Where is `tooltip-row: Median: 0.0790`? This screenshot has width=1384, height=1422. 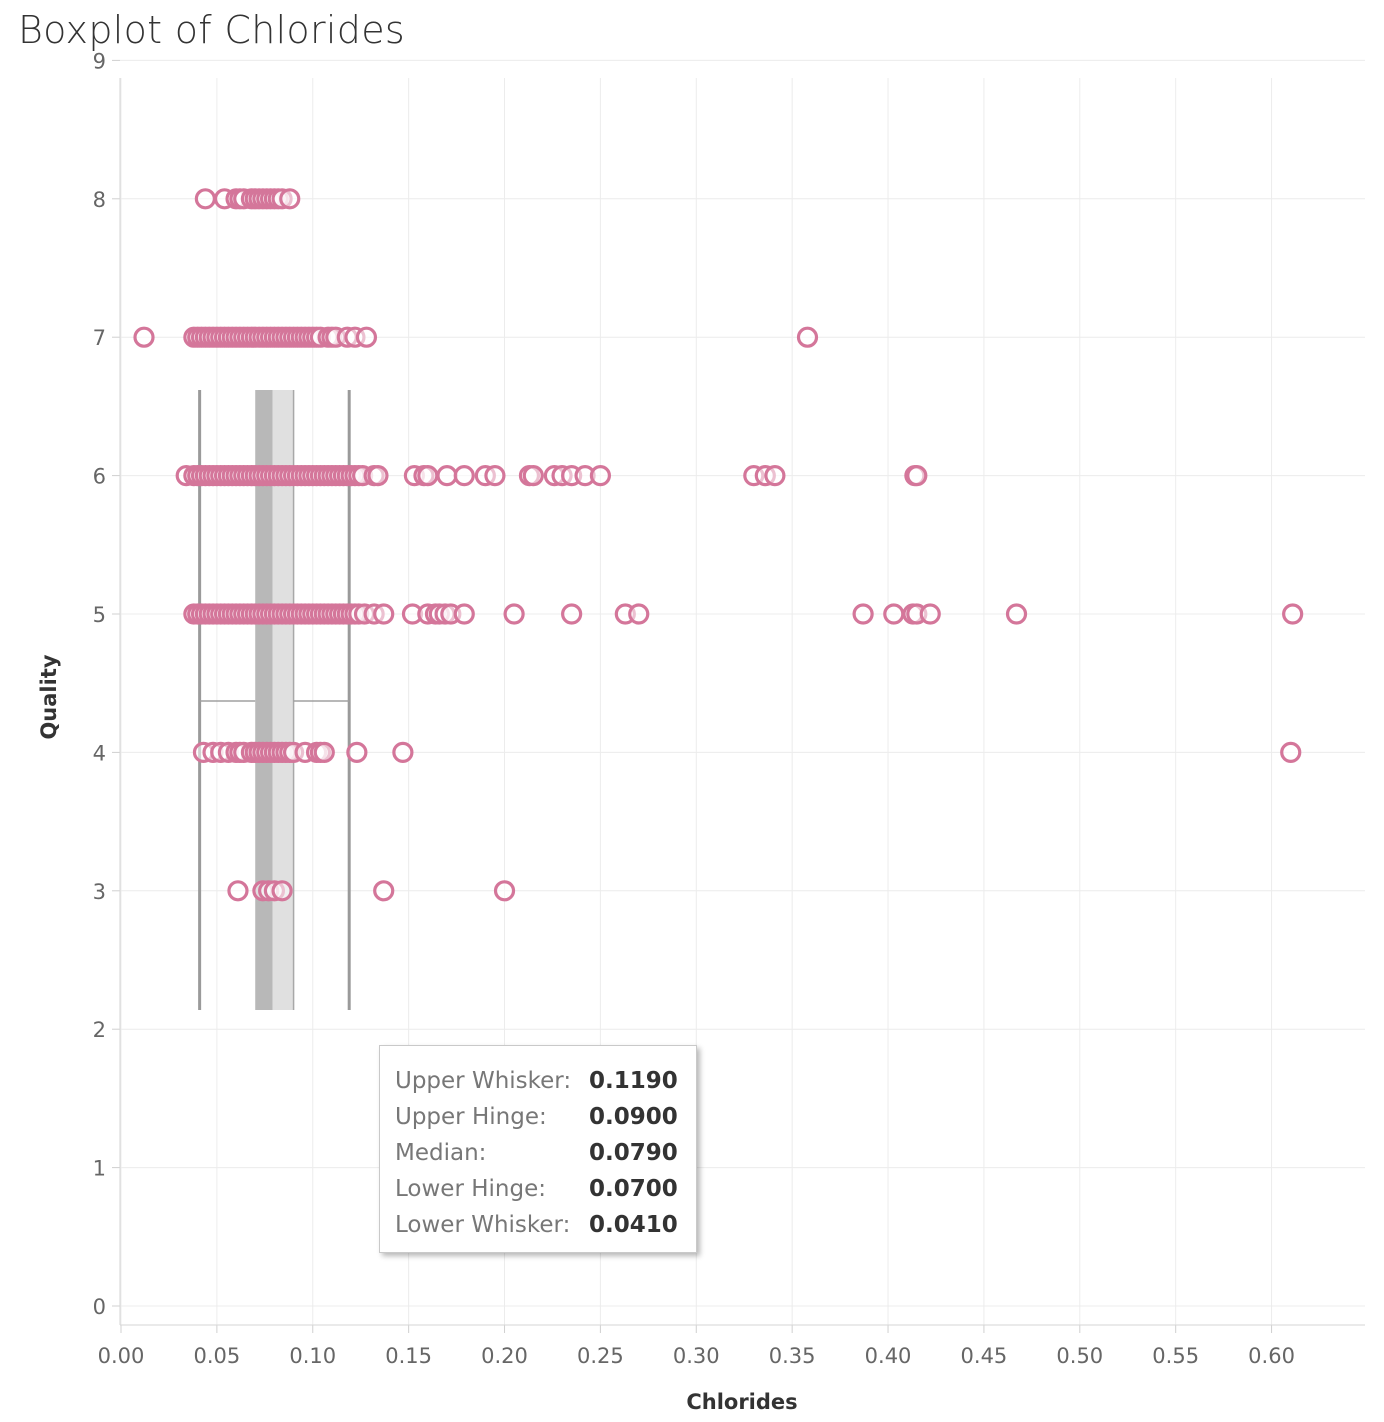
tooltip-row: Median: 0.0790 is located at coordinates (545, 1153).